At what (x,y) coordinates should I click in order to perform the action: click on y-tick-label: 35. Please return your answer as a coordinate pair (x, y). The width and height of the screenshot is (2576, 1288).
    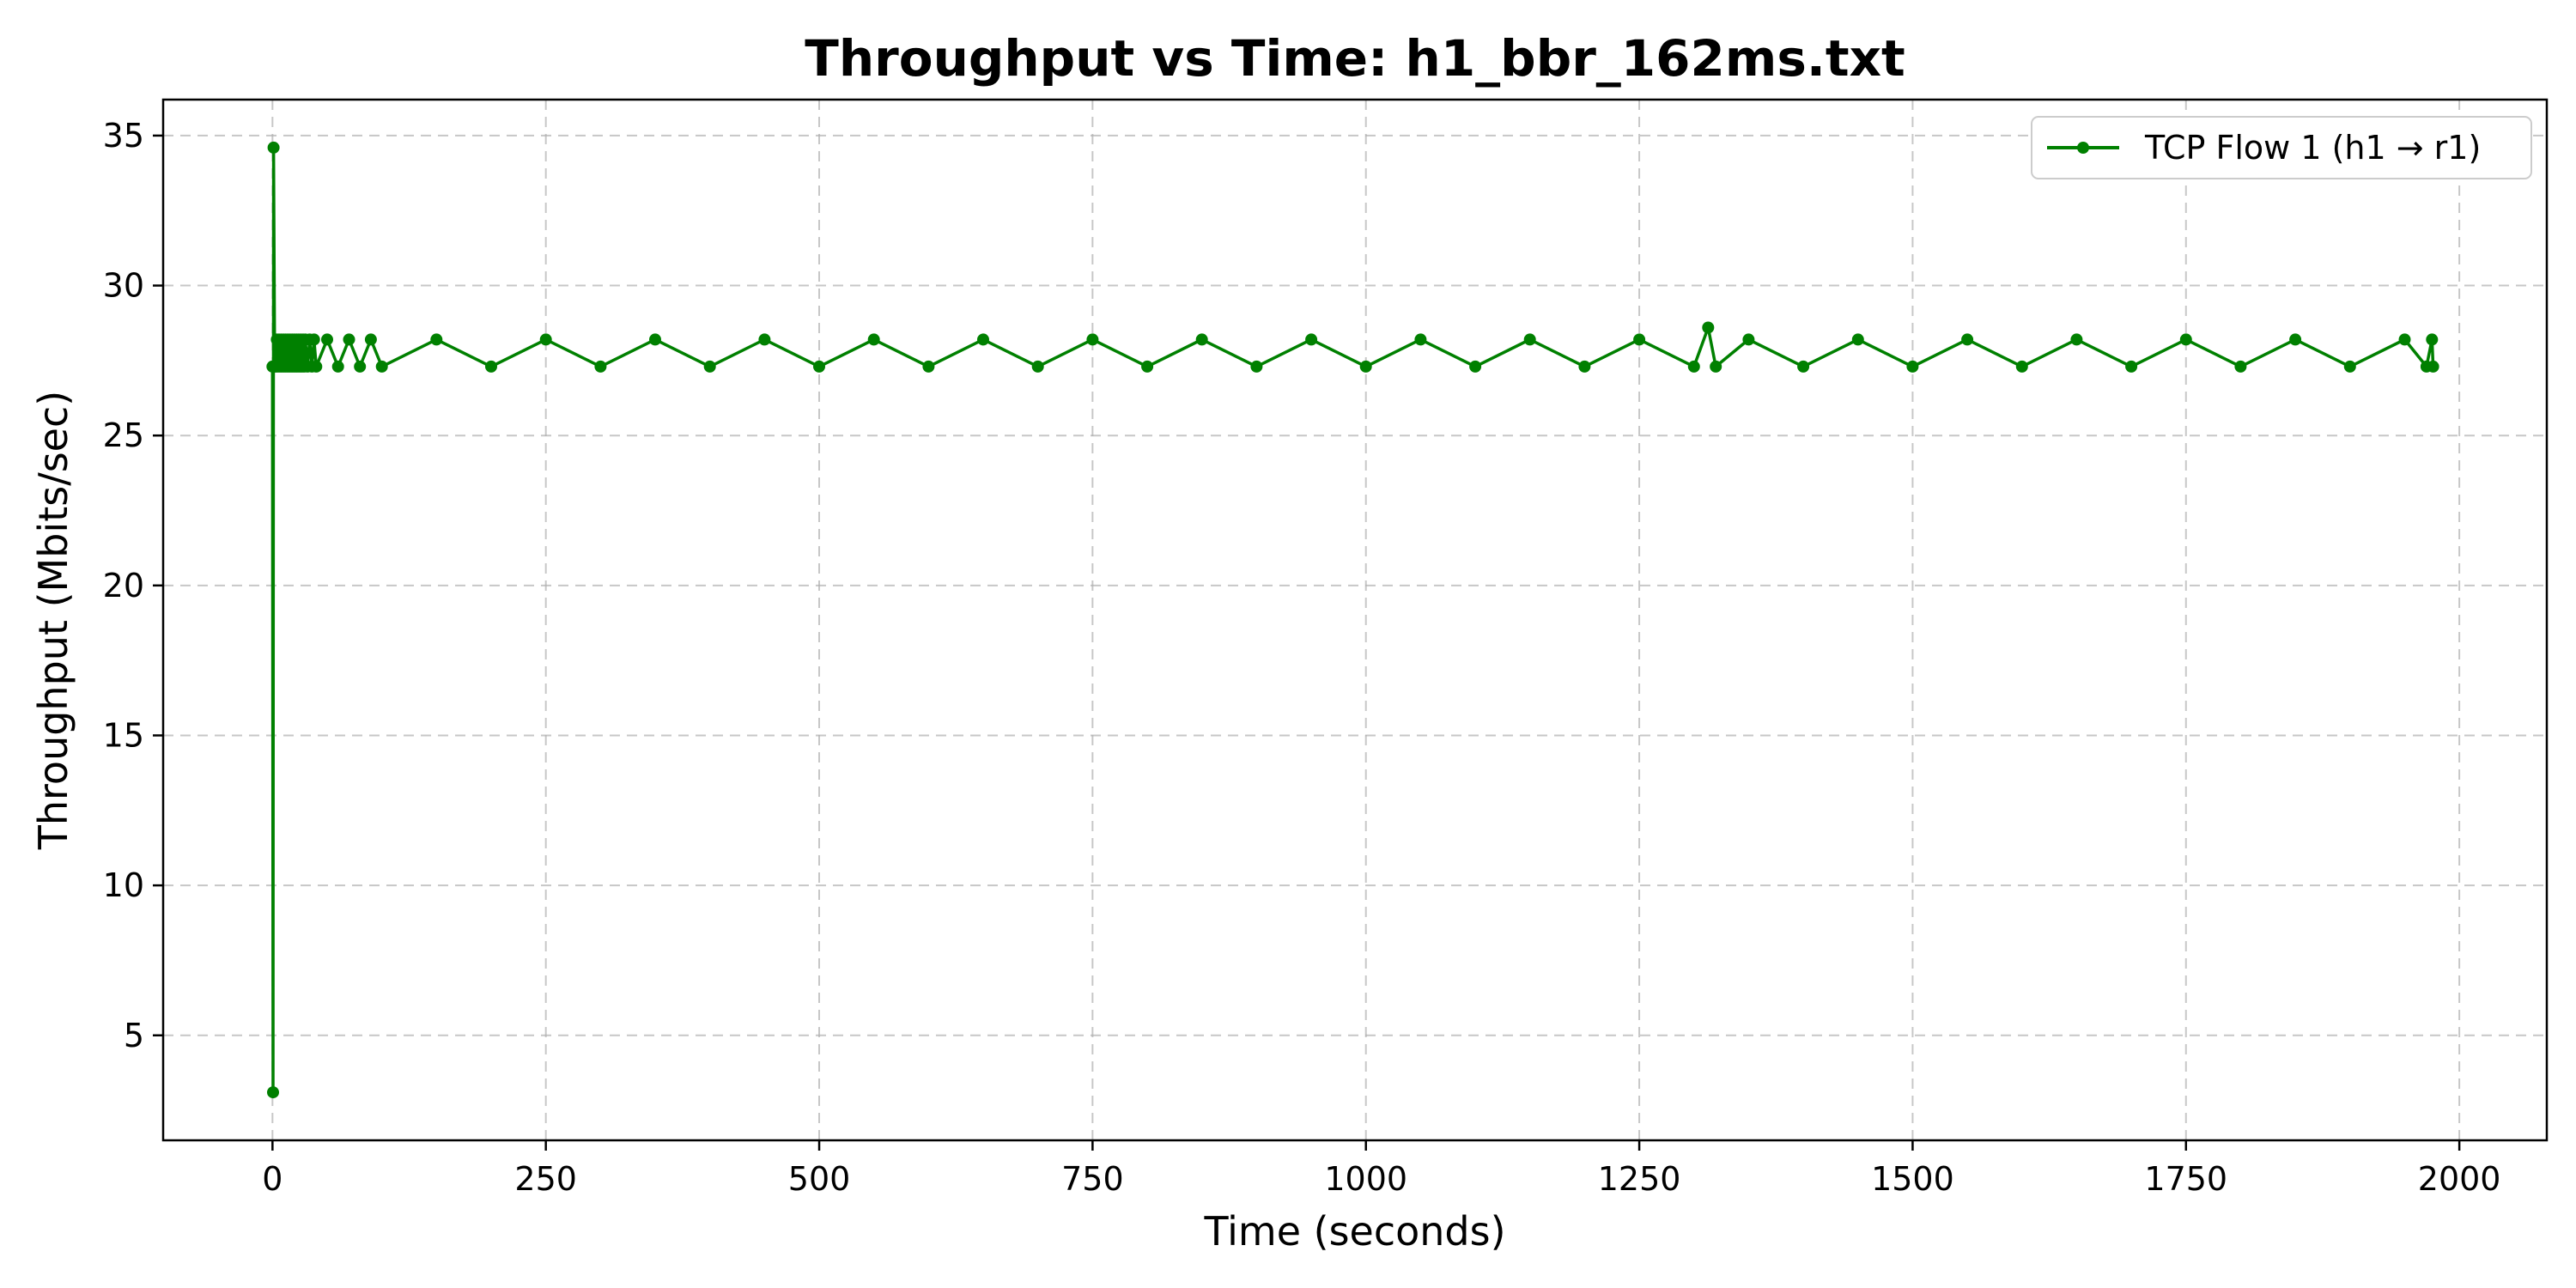
    Looking at the image, I should click on (123, 136).